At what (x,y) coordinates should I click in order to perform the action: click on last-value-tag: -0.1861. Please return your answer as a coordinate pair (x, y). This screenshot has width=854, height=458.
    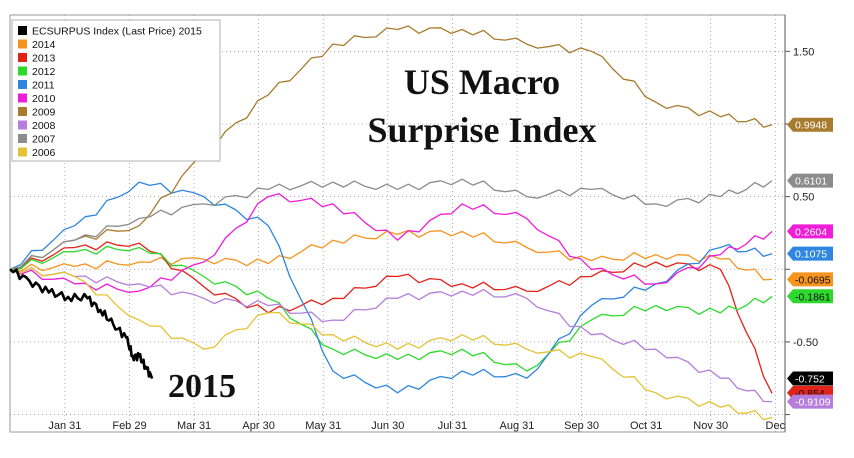
    Looking at the image, I should click on (810, 296).